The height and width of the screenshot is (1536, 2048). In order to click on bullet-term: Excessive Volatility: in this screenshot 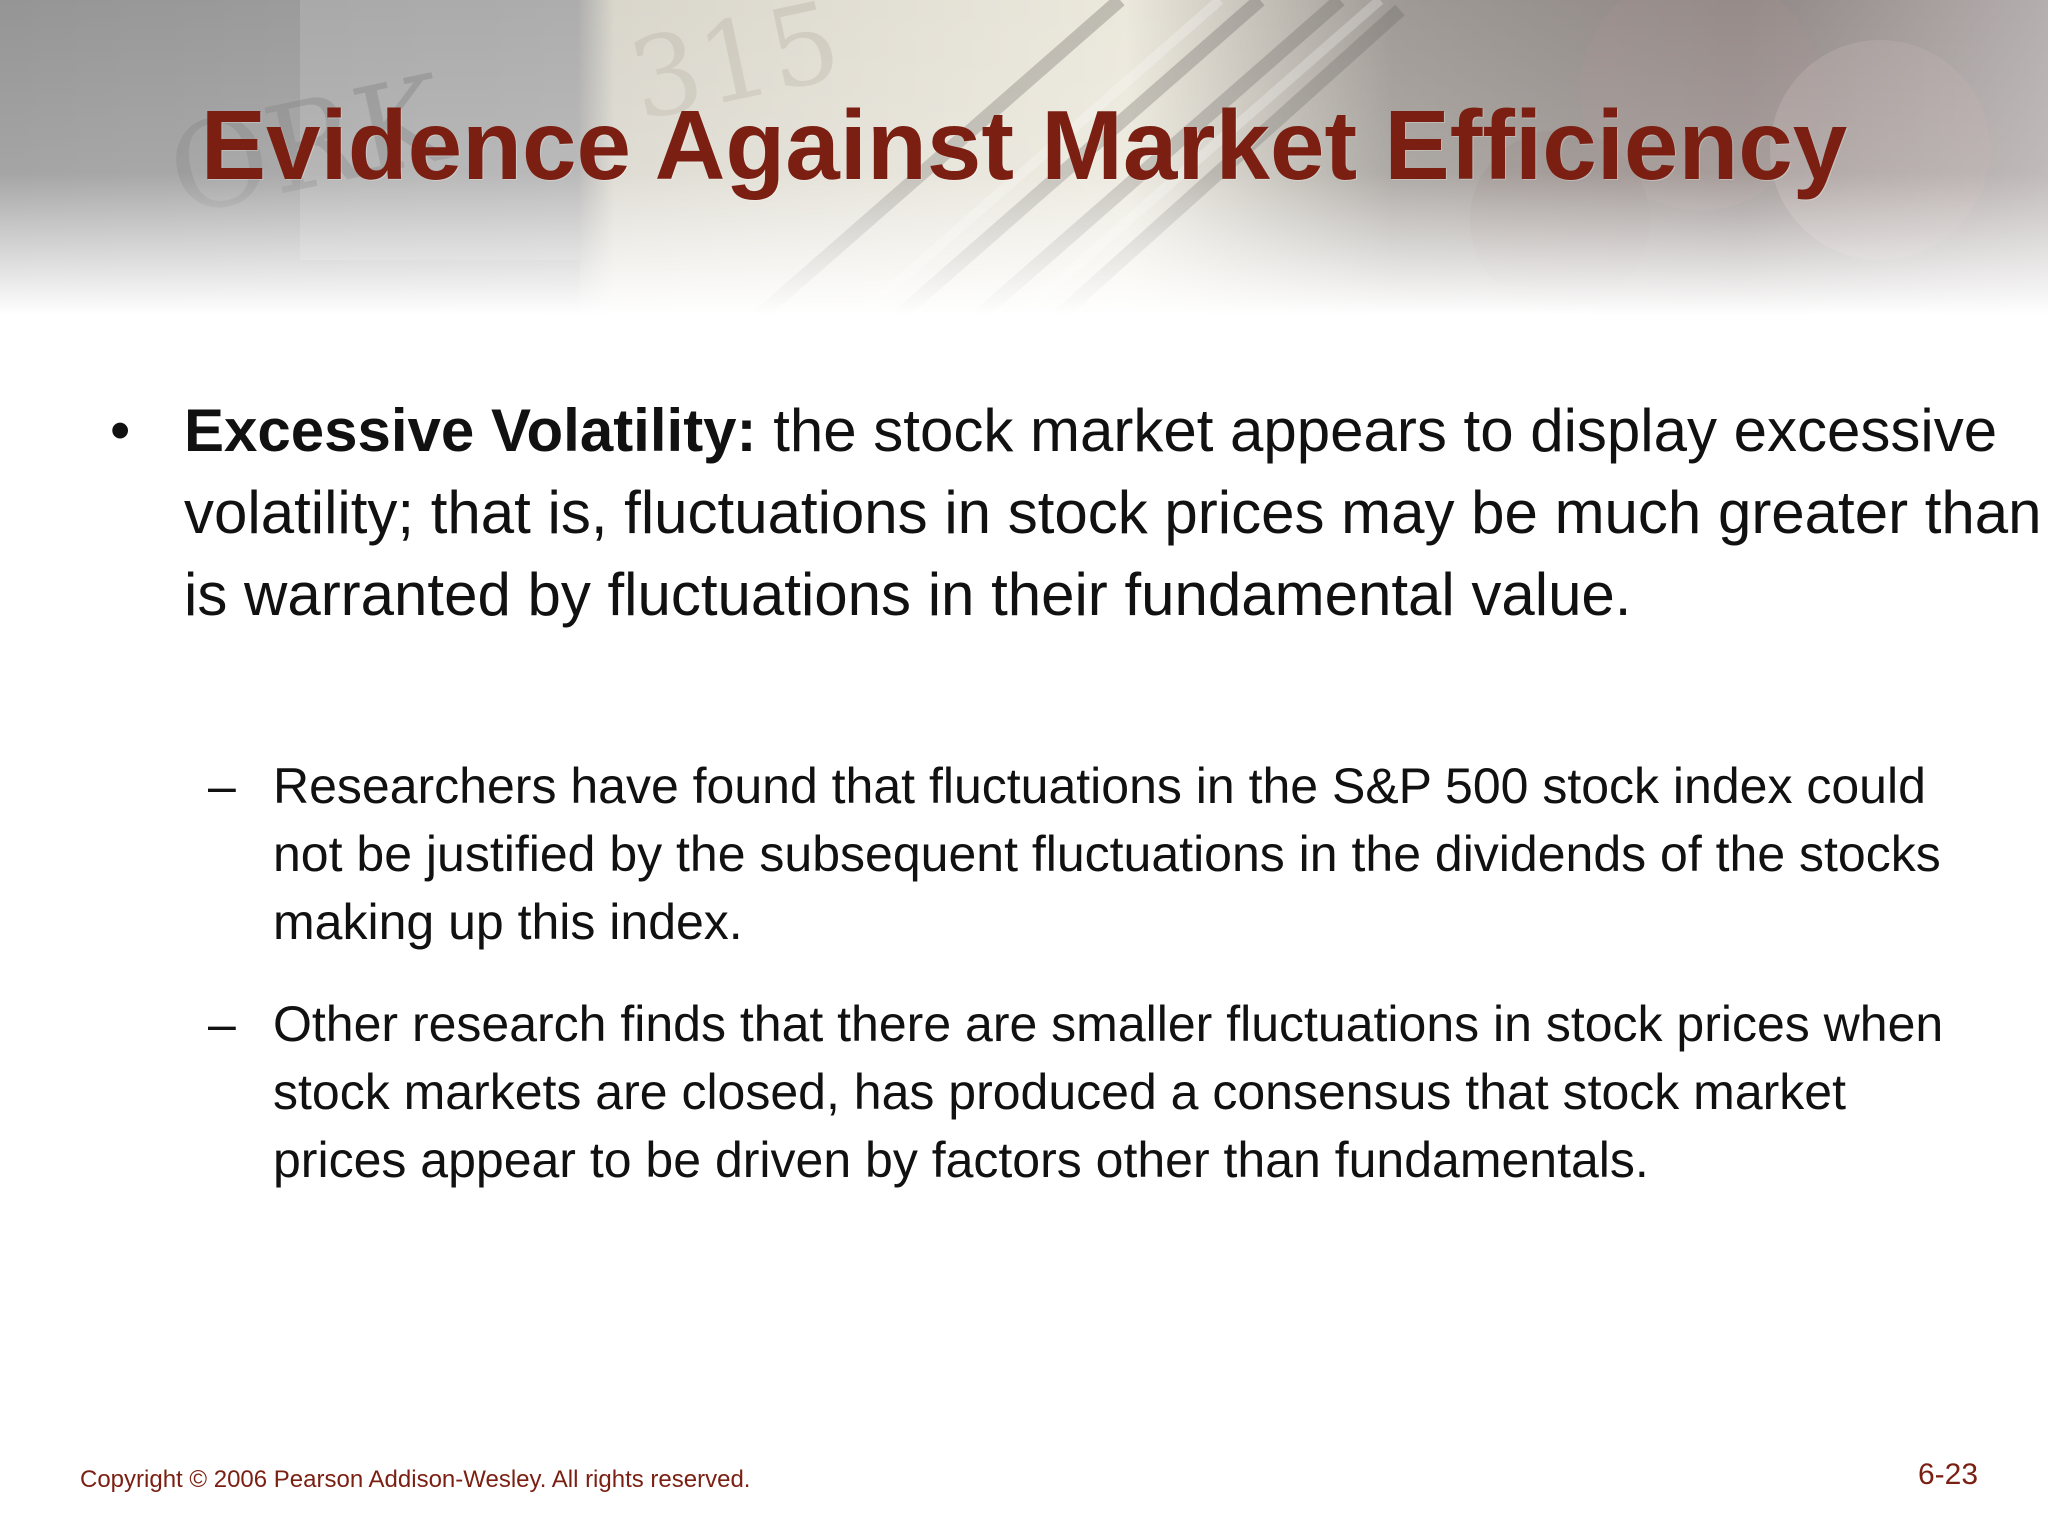, I will do `click(470, 430)`.